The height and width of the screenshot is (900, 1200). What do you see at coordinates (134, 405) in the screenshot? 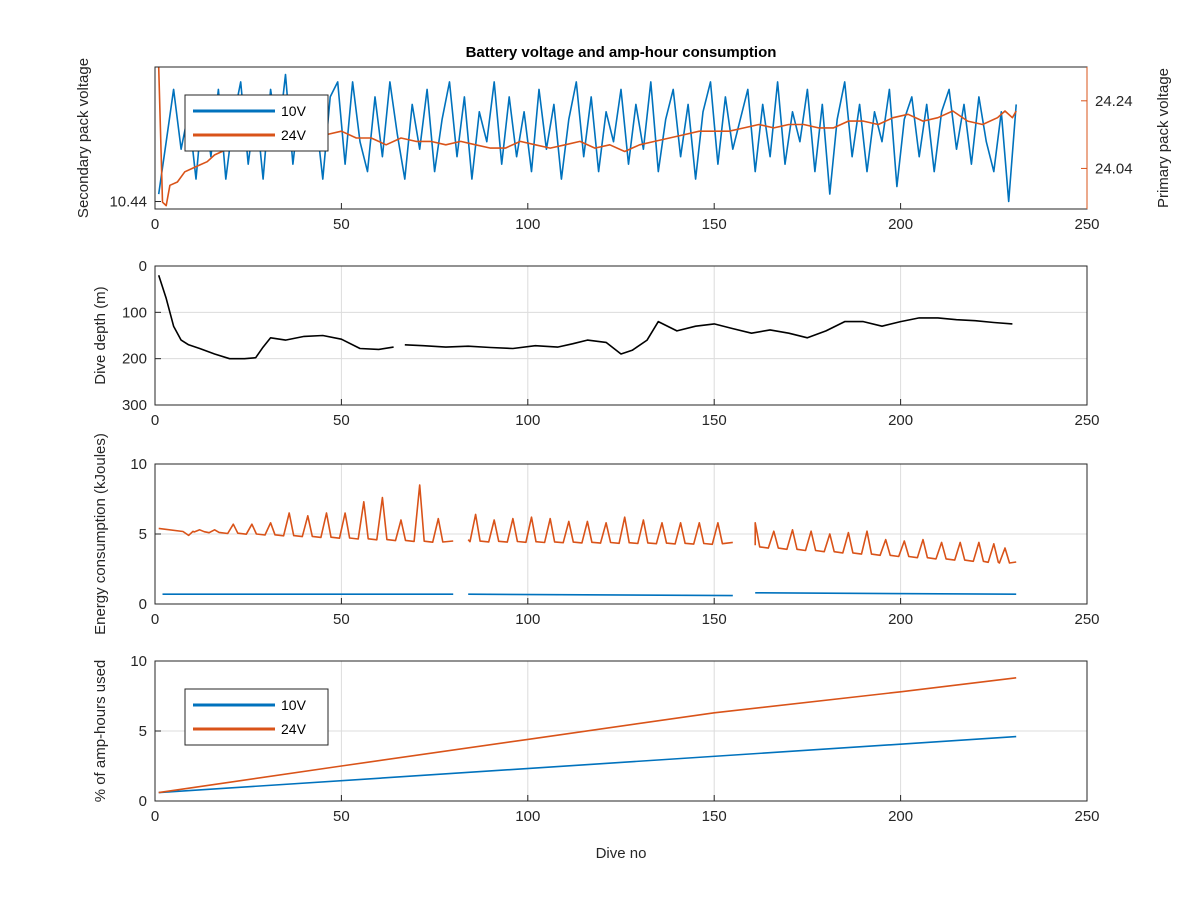
I see `y-tick-label: 300` at bounding box center [134, 405].